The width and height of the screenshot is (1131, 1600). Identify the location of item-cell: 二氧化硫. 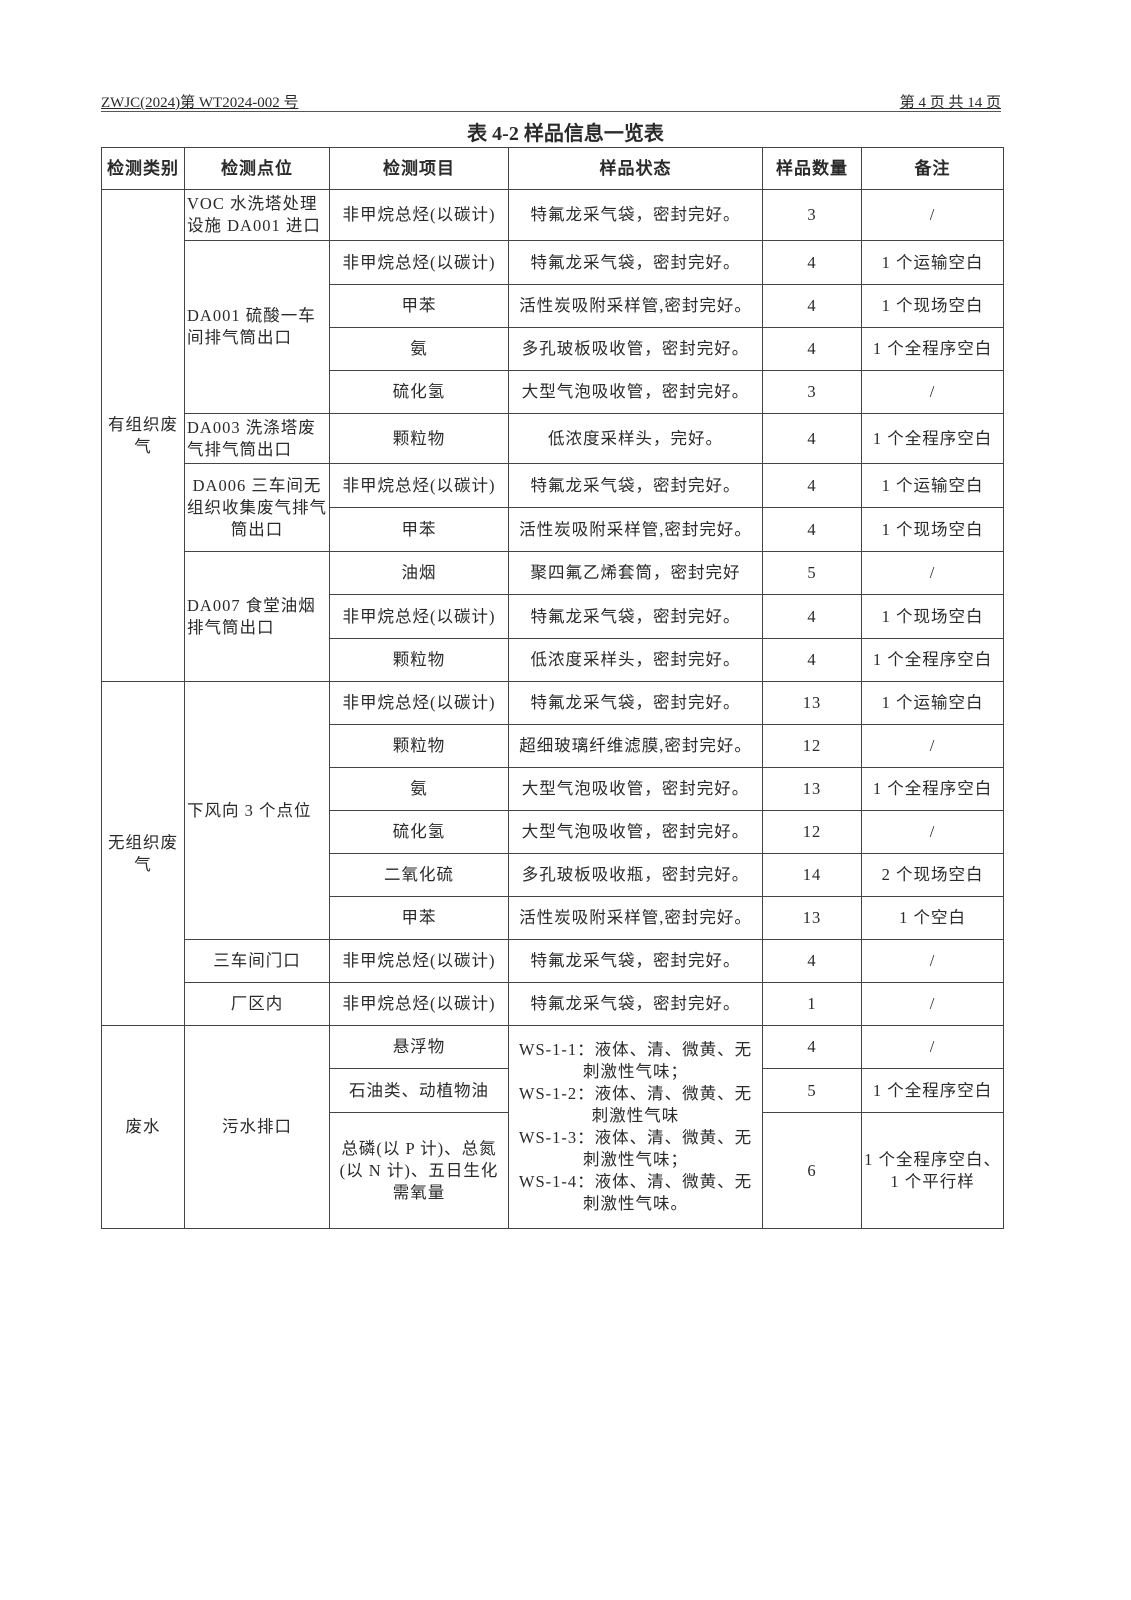
(419, 875).